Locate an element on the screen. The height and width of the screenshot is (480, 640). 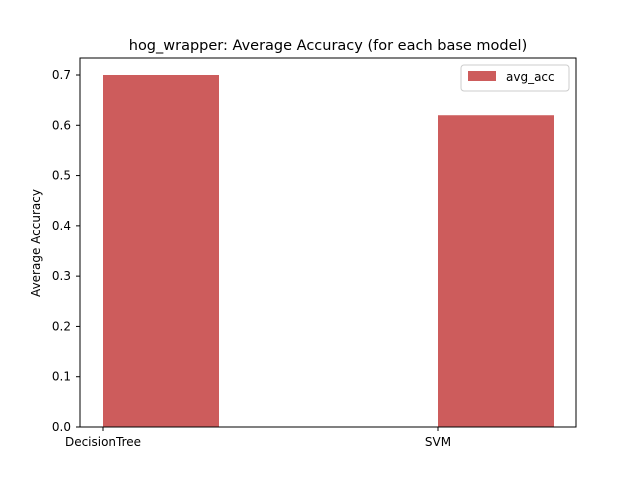
y-axis-label: Average Accuracy is located at coordinates (36, 243).